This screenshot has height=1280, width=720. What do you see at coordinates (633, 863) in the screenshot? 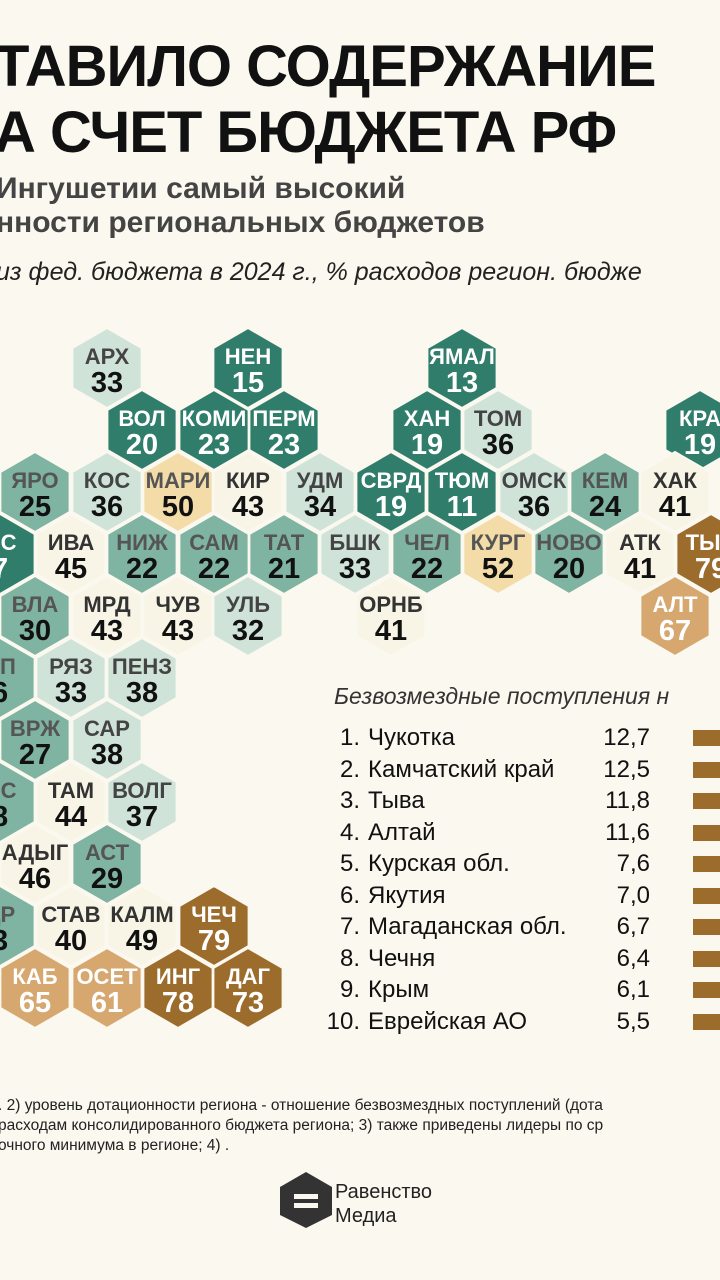
I see `ranking-value: 7,6` at bounding box center [633, 863].